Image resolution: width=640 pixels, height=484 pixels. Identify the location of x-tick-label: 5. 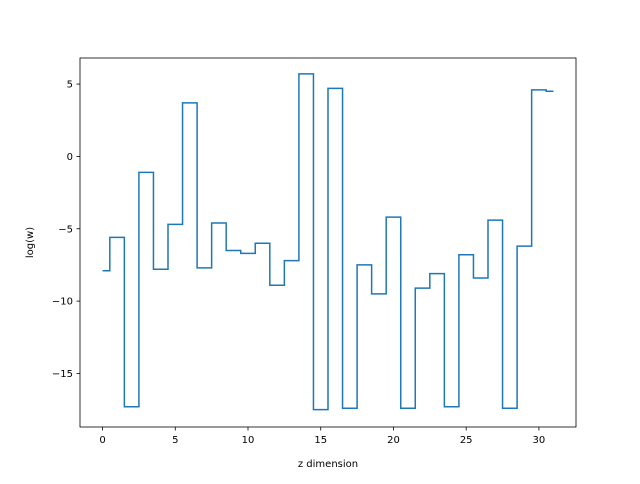
(175, 440).